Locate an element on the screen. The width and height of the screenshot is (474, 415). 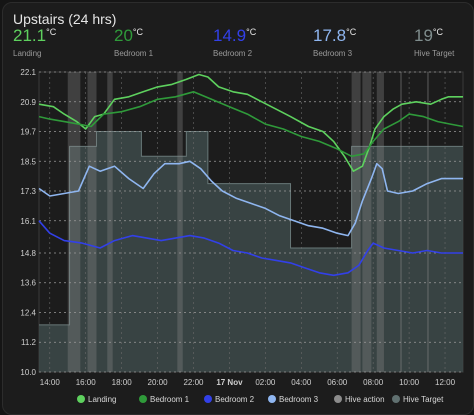
stat-value: 21.1 is located at coordinates (30, 35).